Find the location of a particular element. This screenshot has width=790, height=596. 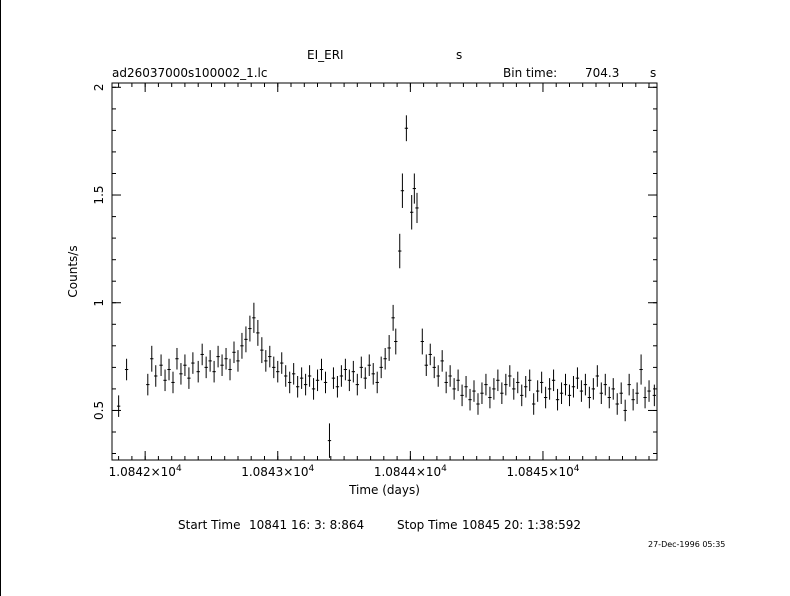

y-tick-labels: 0.5 1 1.5 2 is located at coordinates (99, 251).